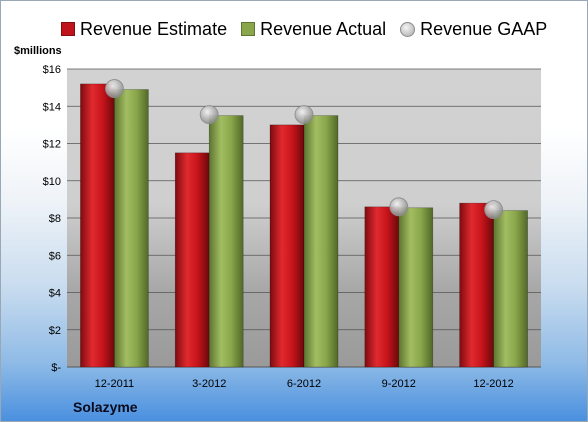 Image resolution: width=588 pixels, height=422 pixels. I want to click on y-tick-label: $10, so click(52, 182).